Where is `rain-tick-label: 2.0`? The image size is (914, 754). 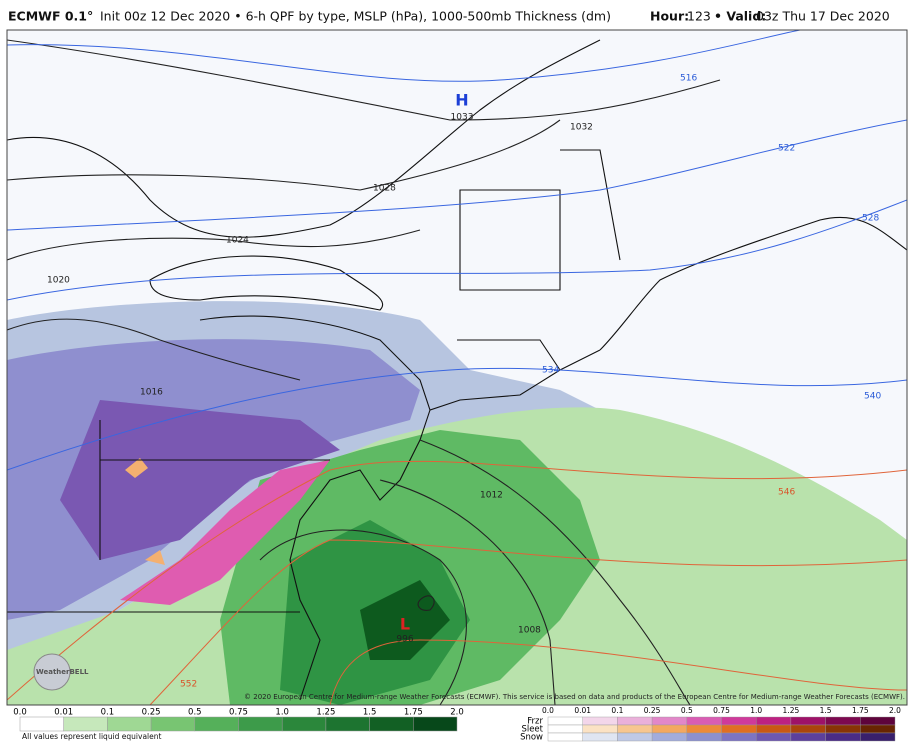
rain-tick-label: 2.0 is located at coordinates (457, 713).